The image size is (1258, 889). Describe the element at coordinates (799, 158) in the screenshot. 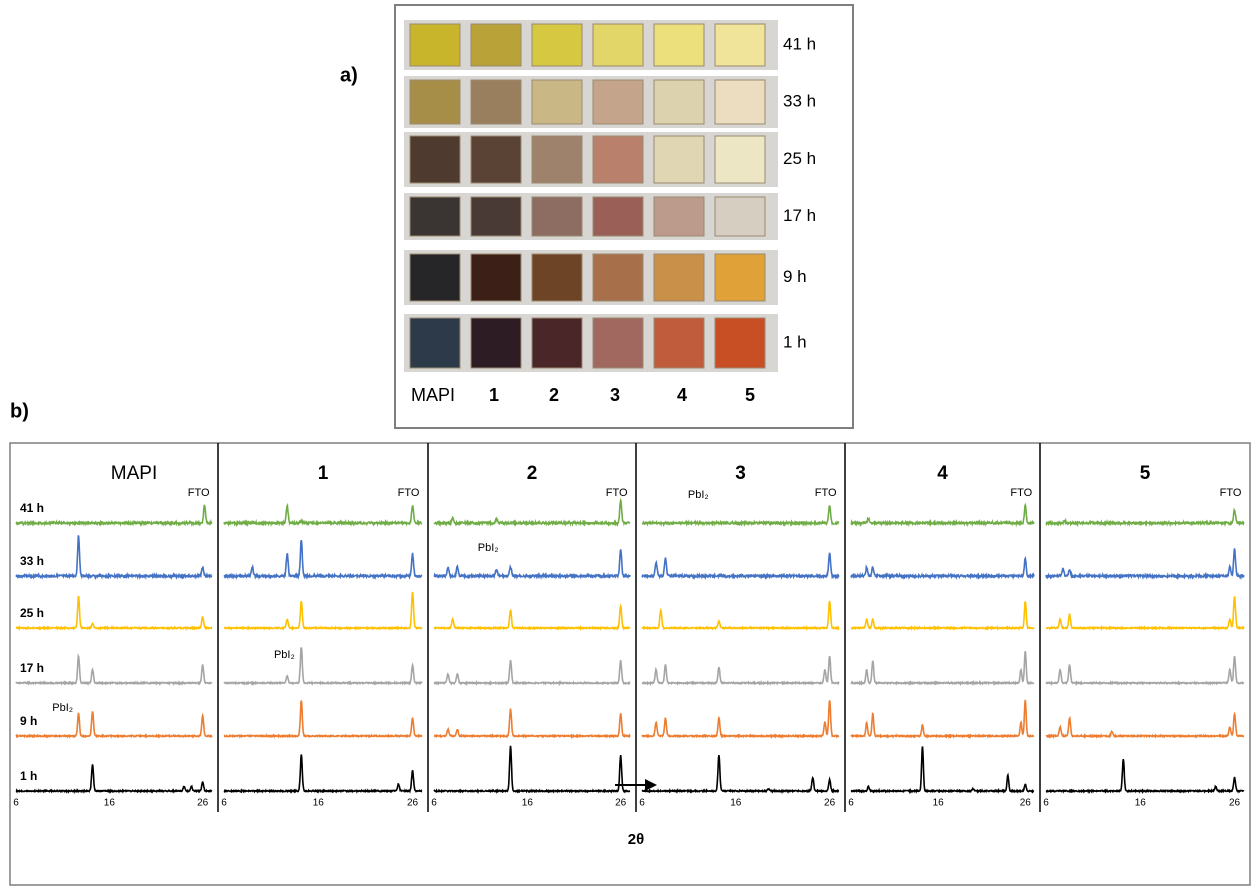

I see `time-label: 25 h` at that location.